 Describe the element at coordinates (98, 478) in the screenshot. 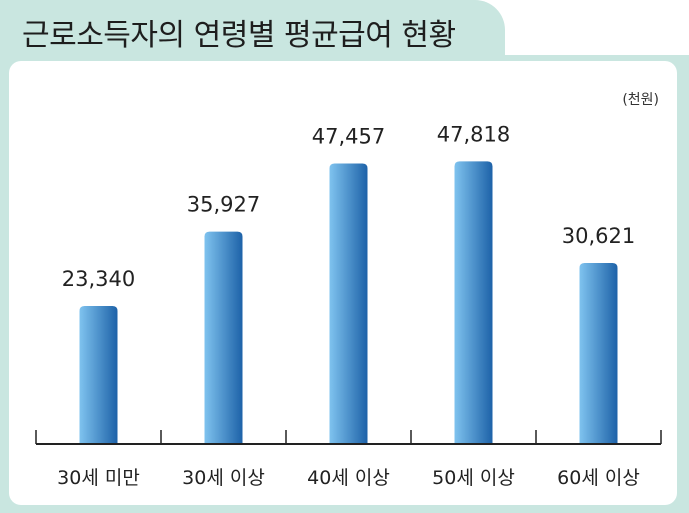

I see `category-label: 30세 미만` at that location.